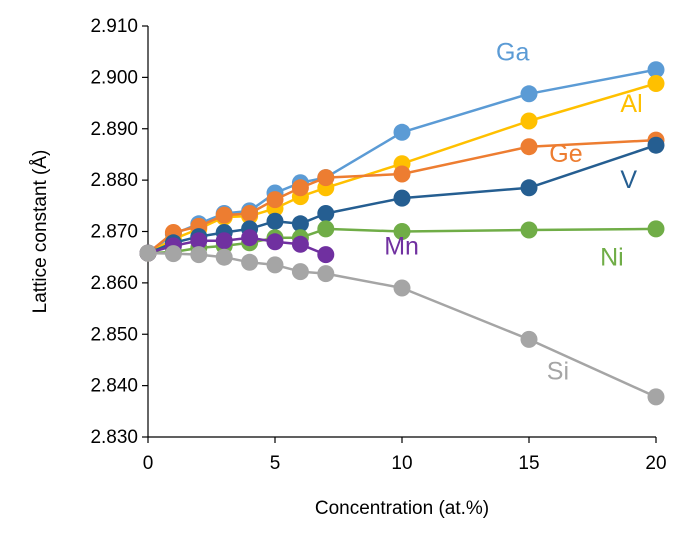  What do you see at coordinates (401, 247) in the screenshot?
I see `series-label-mn: Mn` at bounding box center [401, 247].